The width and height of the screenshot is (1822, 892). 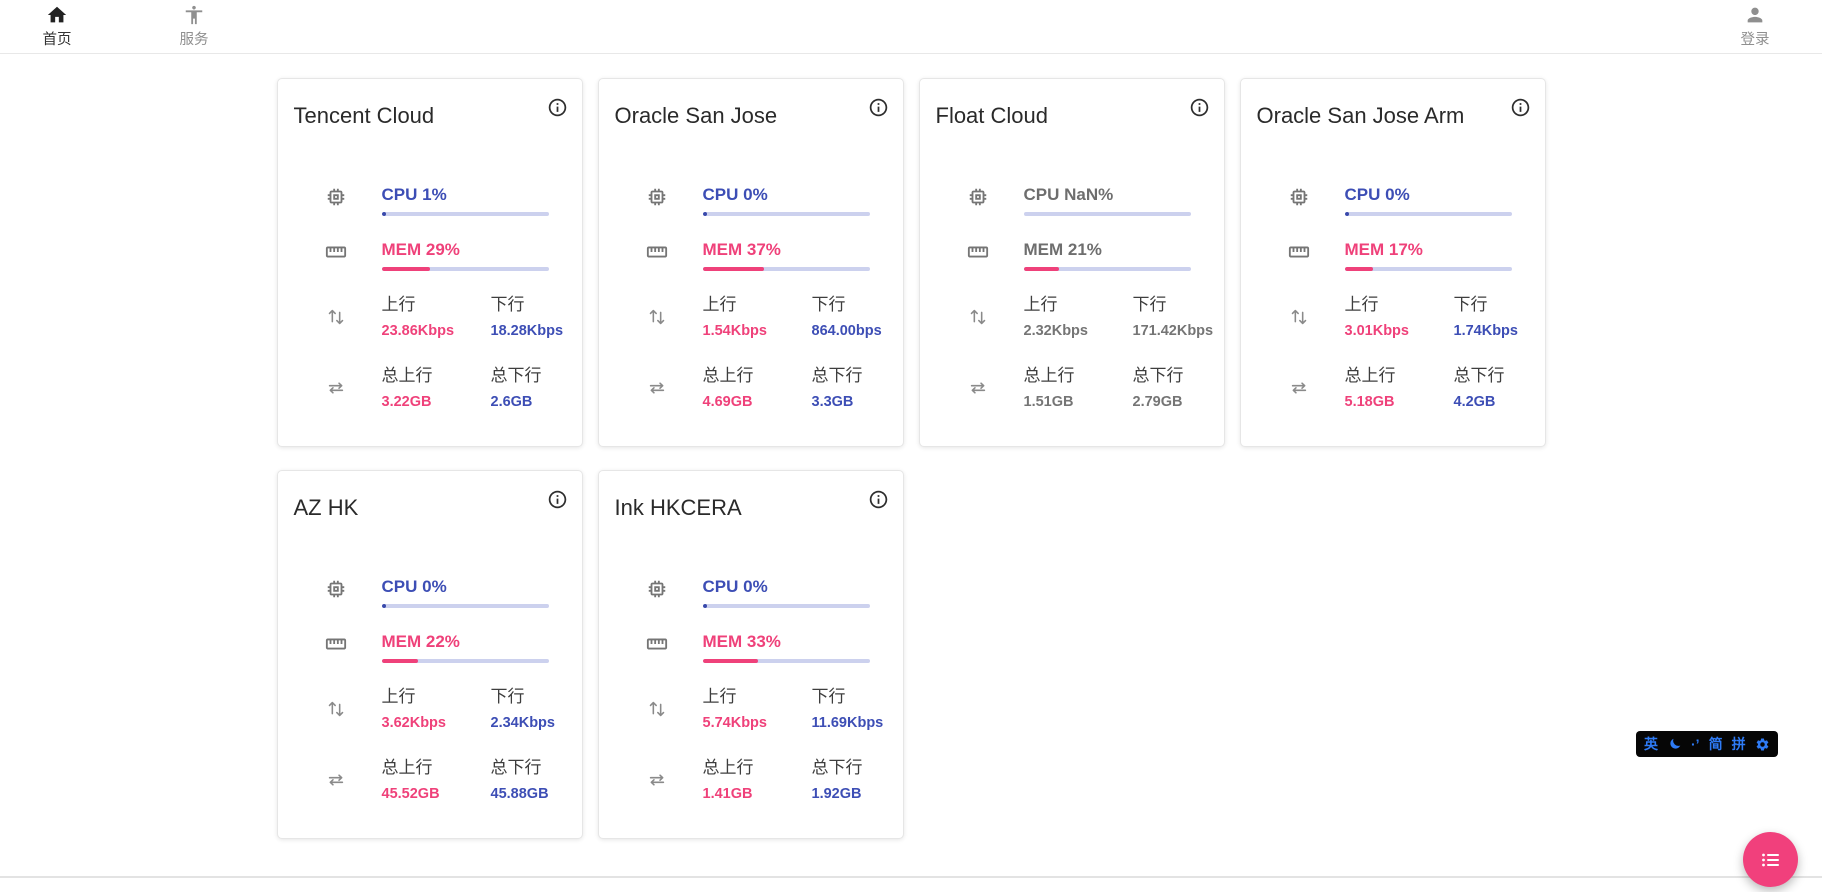 What do you see at coordinates (750, 505) in the screenshot?
I see `card-header: Ink HKCERA` at bounding box center [750, 505].